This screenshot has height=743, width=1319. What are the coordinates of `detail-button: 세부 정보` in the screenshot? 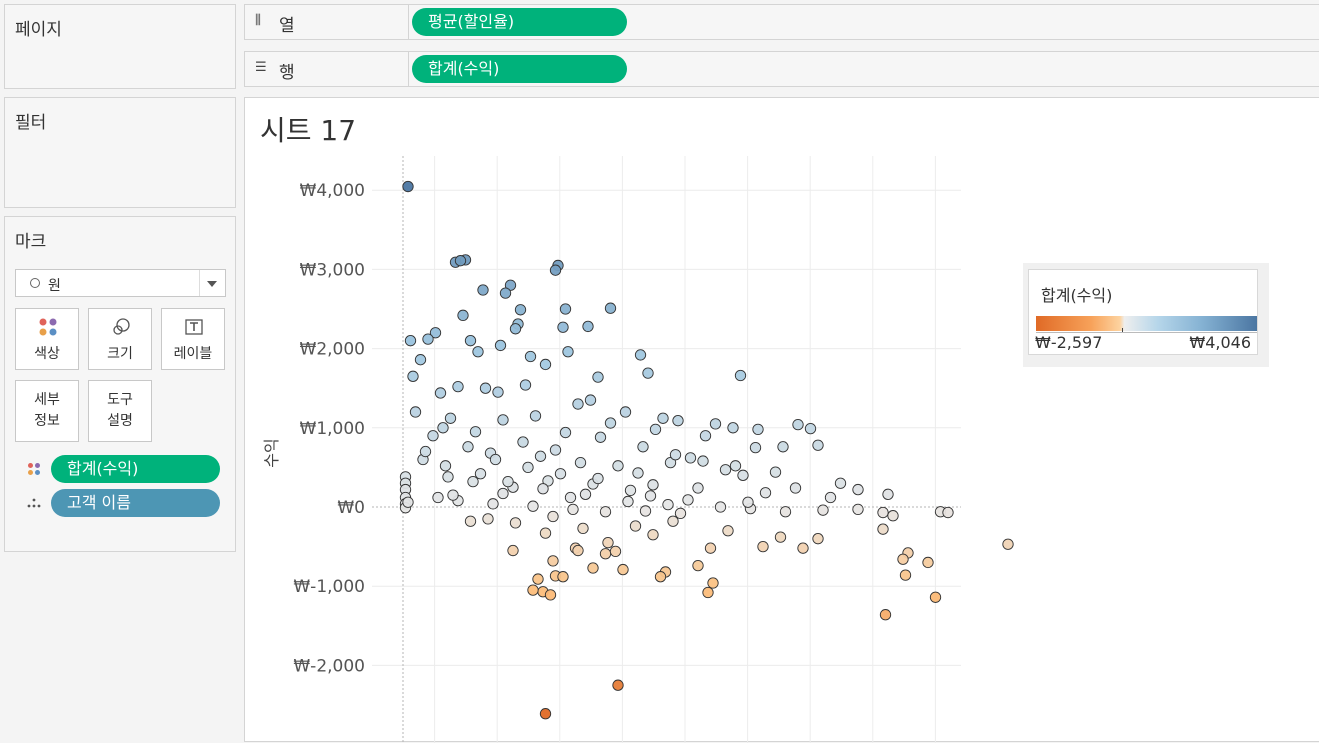 It's located at (47, 411).